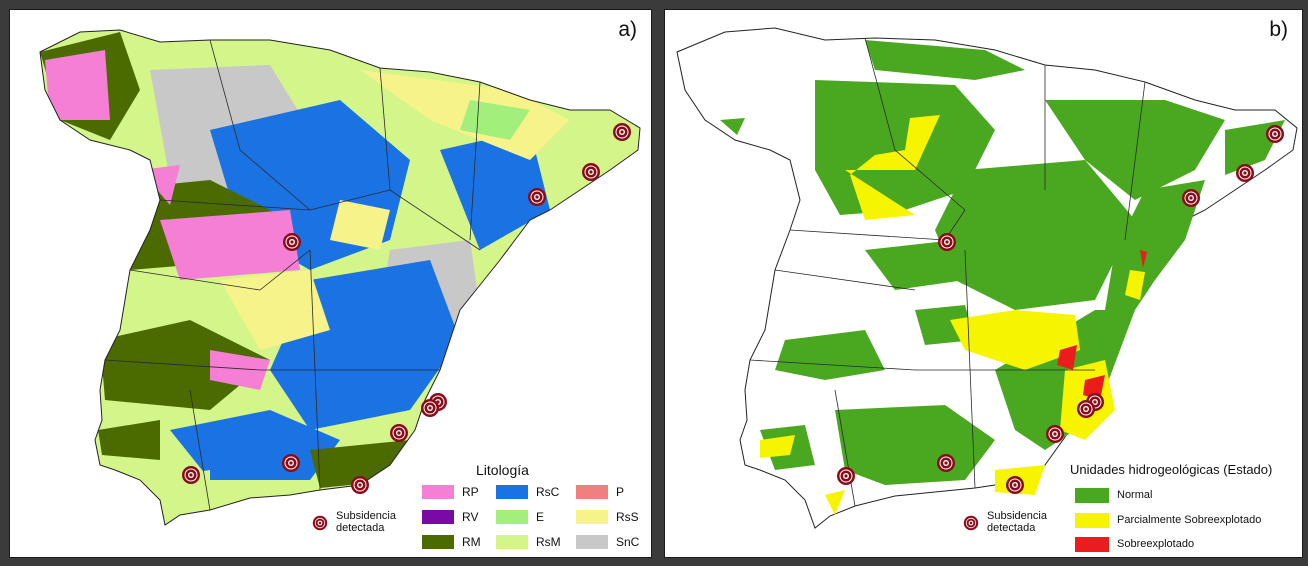 The height and width of the screenshot is (566, 1308). I want to click on legend-label: RsM, so click(548, 542).